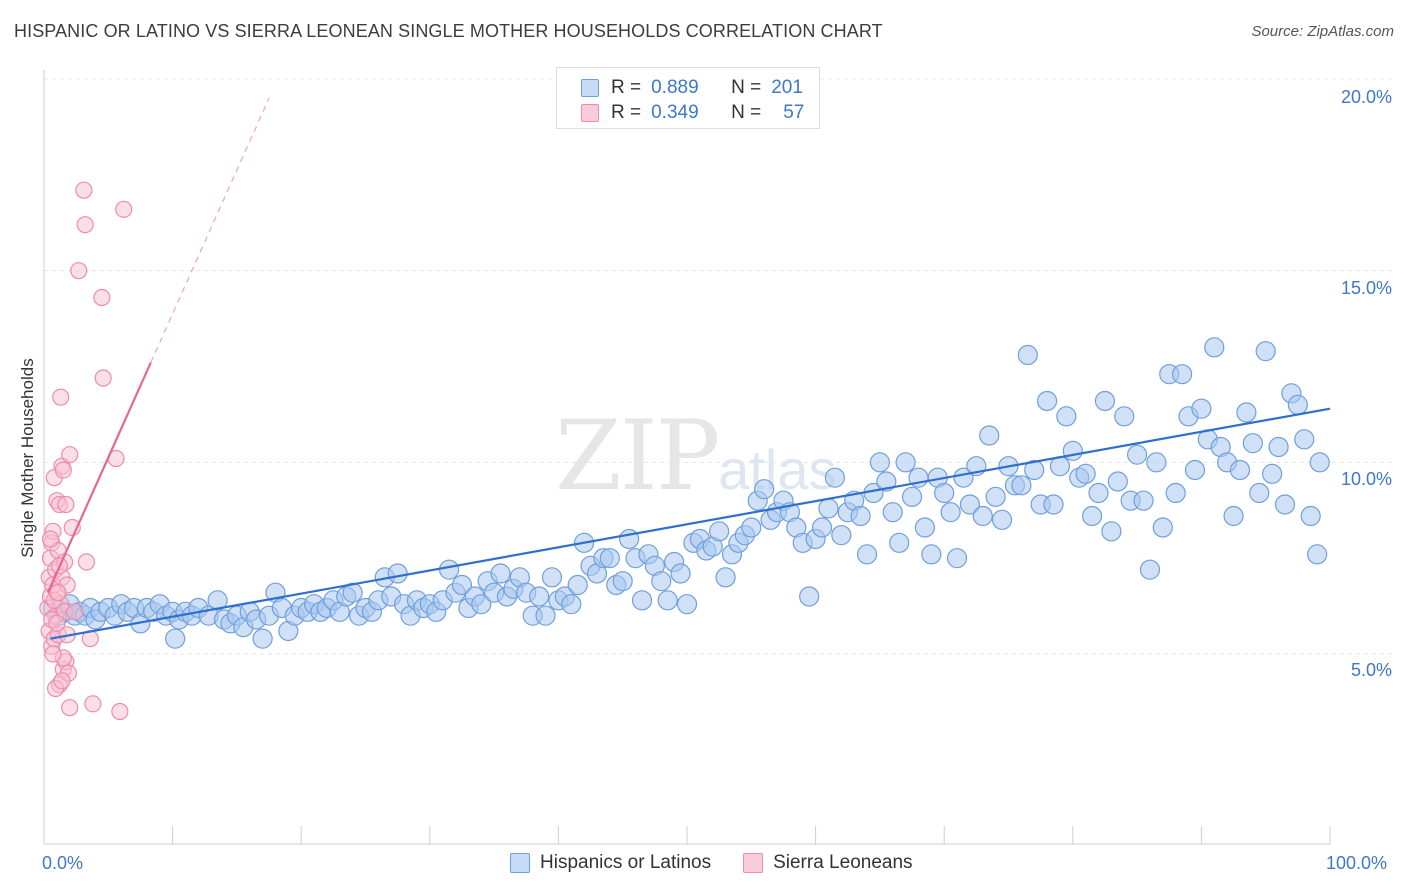 Image resolution: width=1406 pixels, height=892 pixels. What do you see at coordinates (1371, 670) in the screenshot?
I see `y-tick-label-5: 5.0%` at bounding box center [1371, 670].